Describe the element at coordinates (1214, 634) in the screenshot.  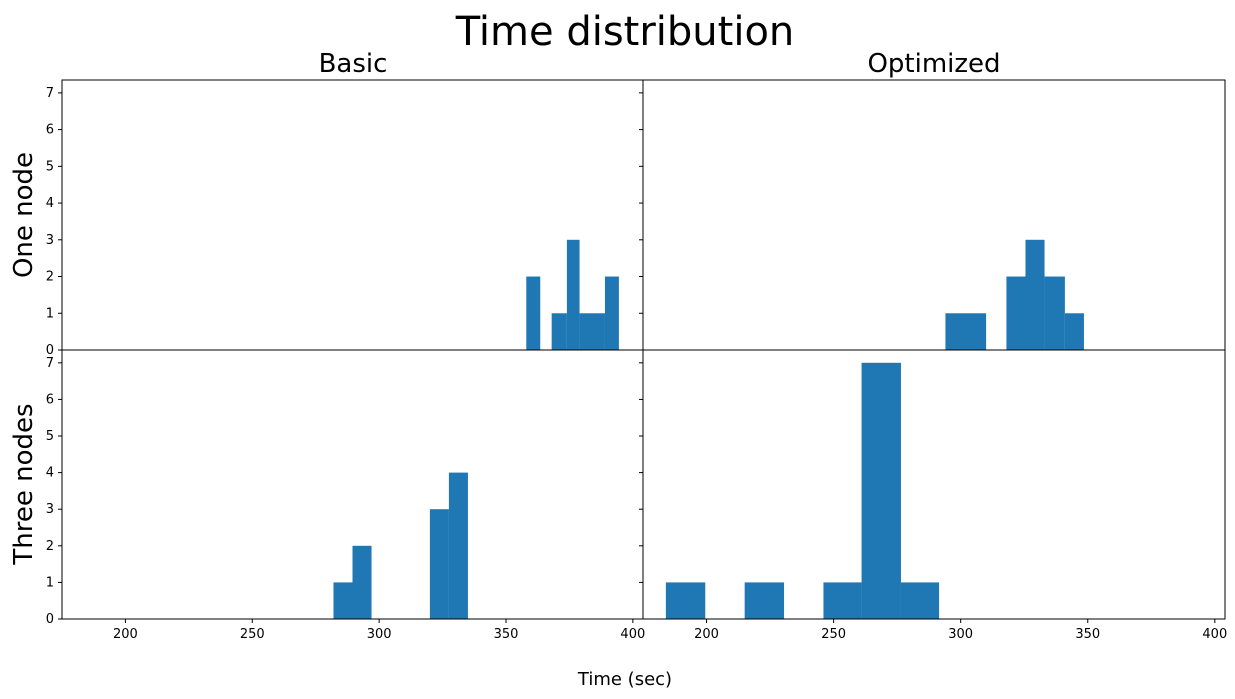
I see `x-tick-label-three-nodes-optimized-400: 400` at that location.